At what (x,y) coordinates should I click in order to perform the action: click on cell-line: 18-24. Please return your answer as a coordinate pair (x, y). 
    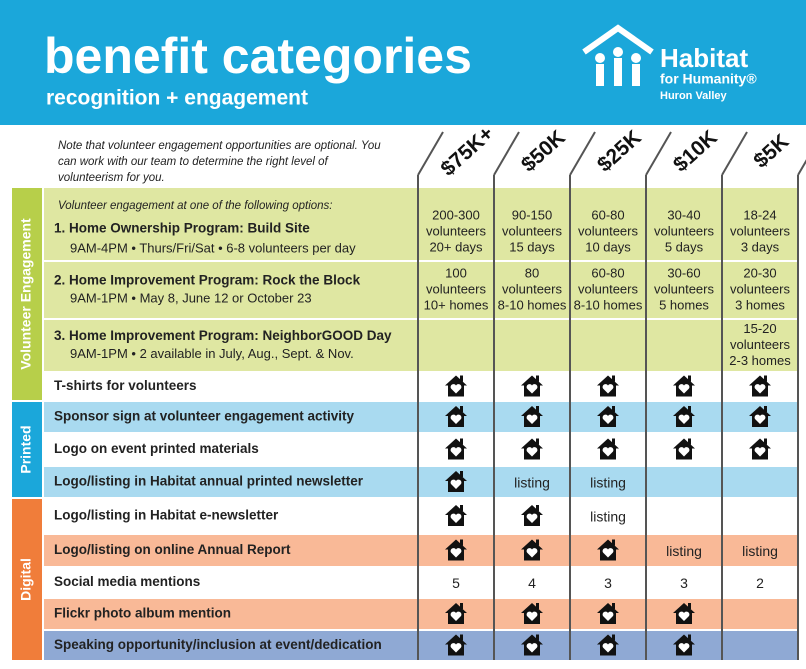
    Looking at the image, I should click on (759, 214).